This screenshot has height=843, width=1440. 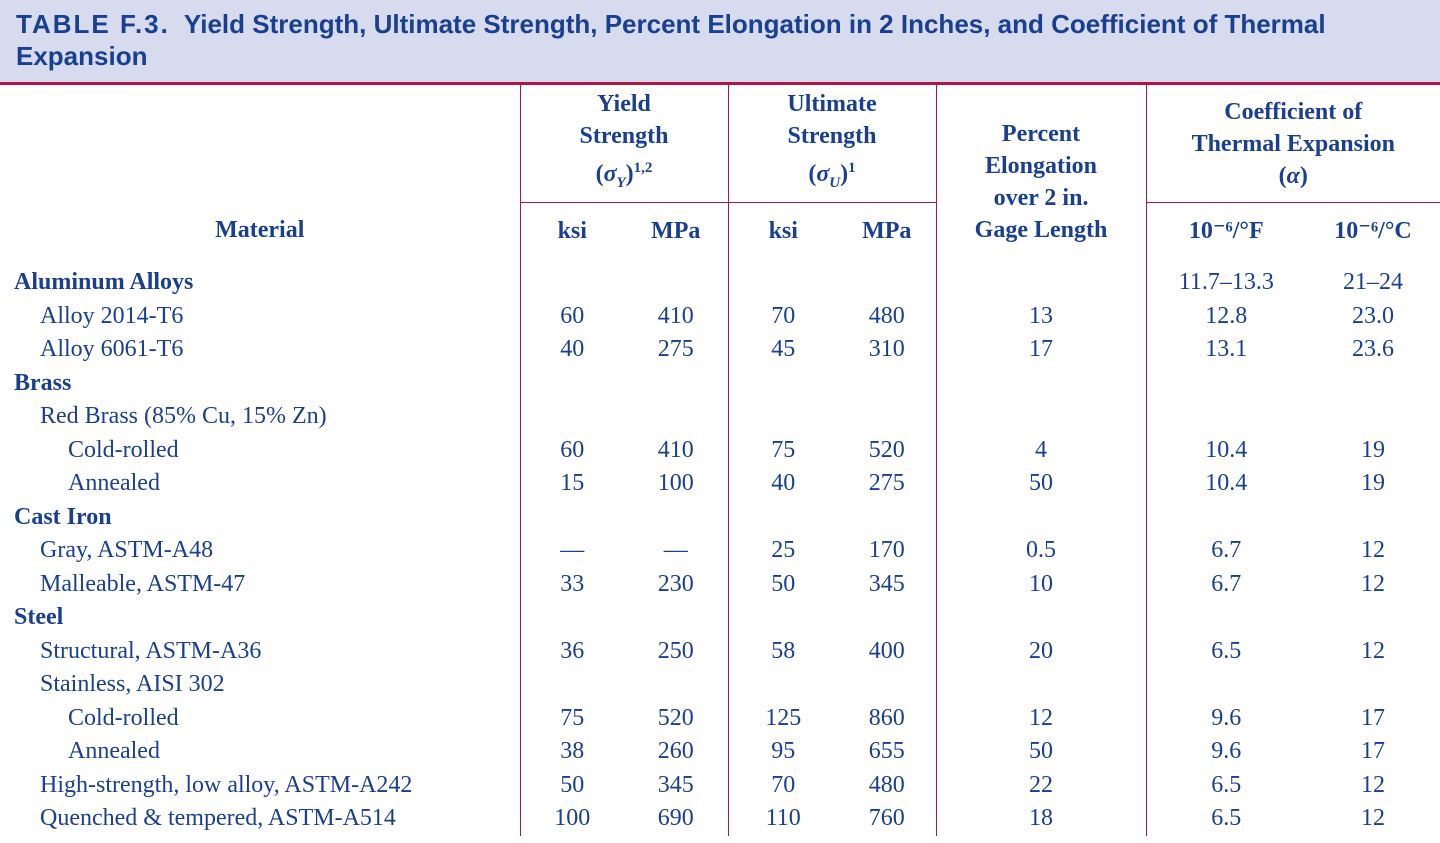 I want to click on table-row: Red Brass (85% Cu, 15% Zn), so click(x=720, y=417).